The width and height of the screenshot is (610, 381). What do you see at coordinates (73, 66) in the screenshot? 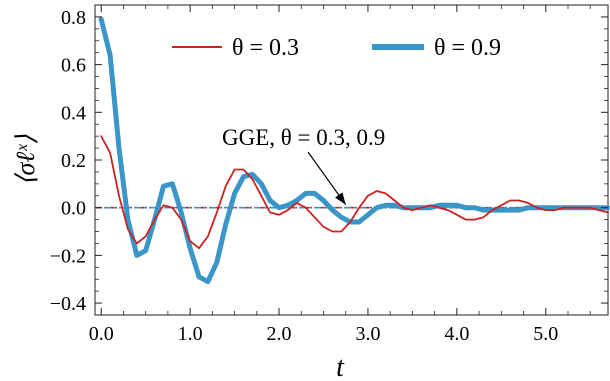
I see `y-tick-label: 0.6` at bounding box center [73, 66].